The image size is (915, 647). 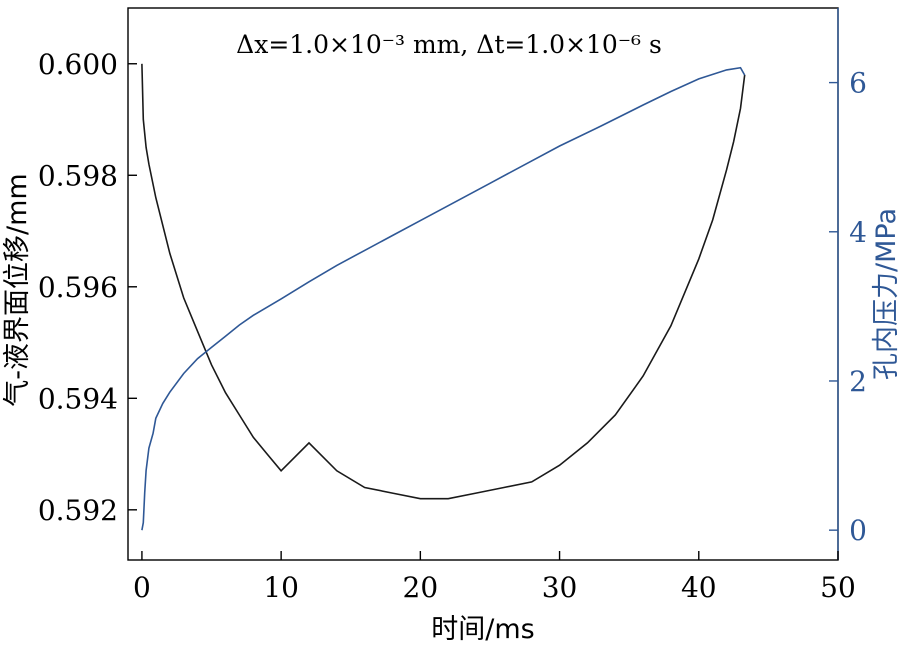 What do you see at coordinates (560, 587) in the screenshot?
I see `x-tick-label: 30` at bounding box center [560, 587].